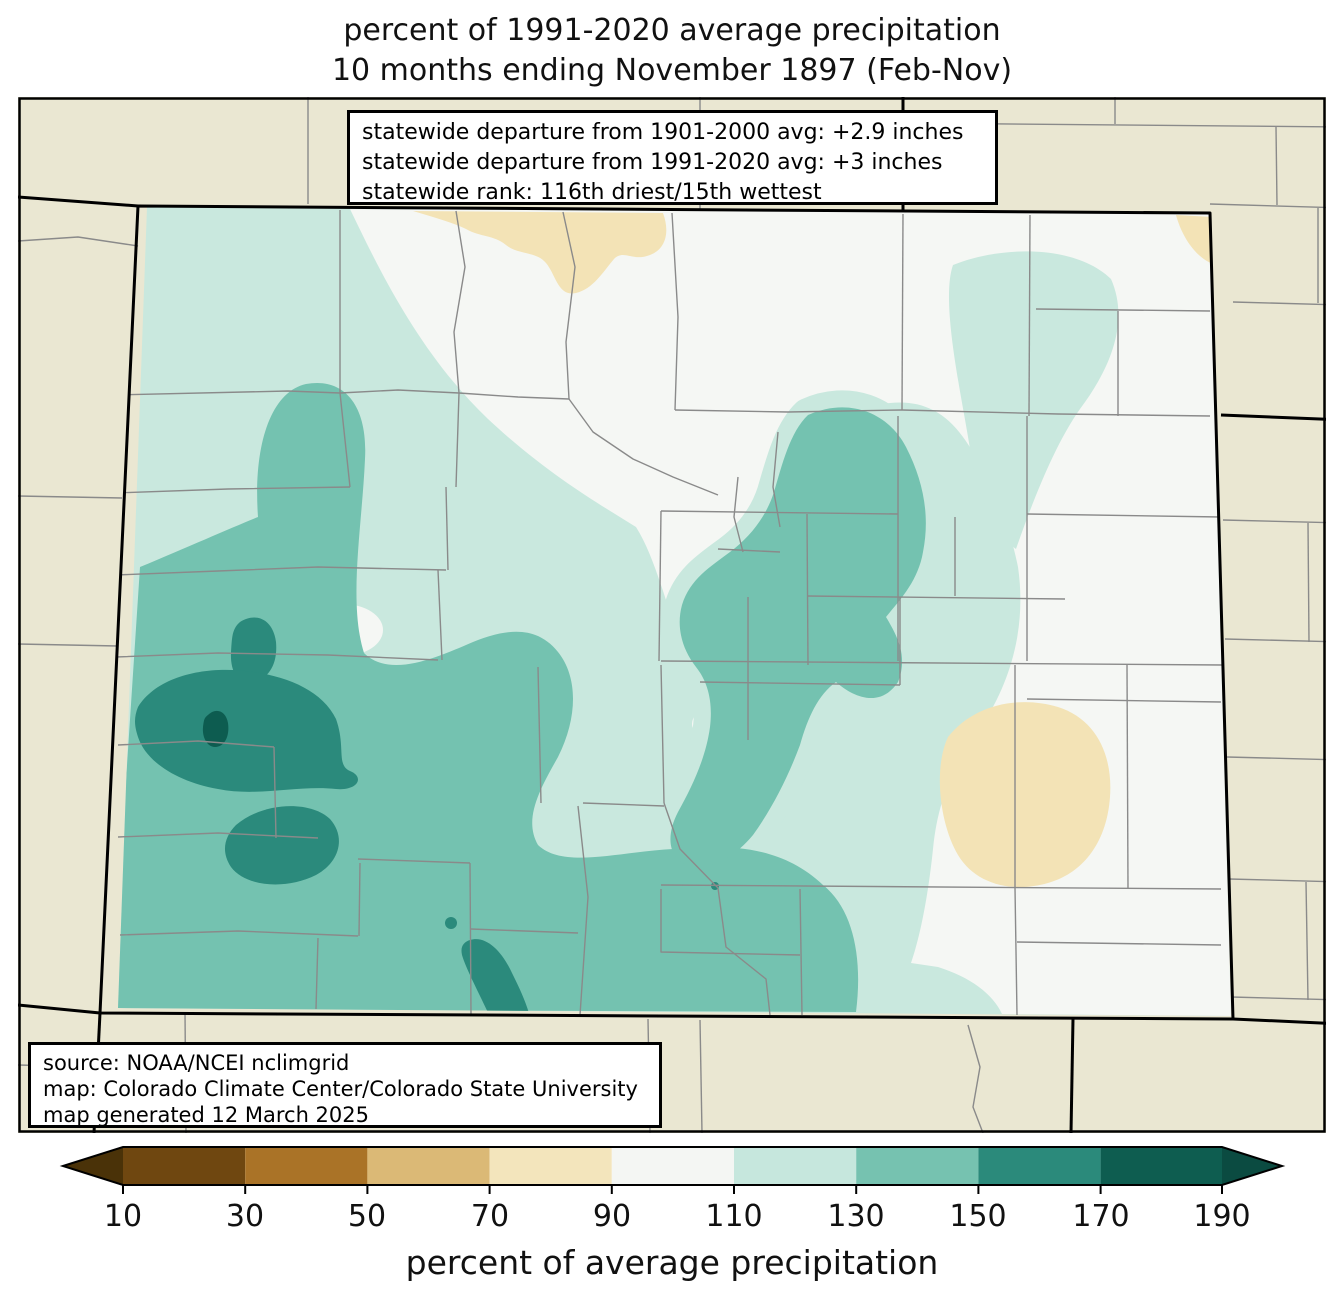  What do you see at coordinates (245, 1216) in the screenshot?
I see `colorbar-tick-30: 30` at bounding box center [245, 1216].